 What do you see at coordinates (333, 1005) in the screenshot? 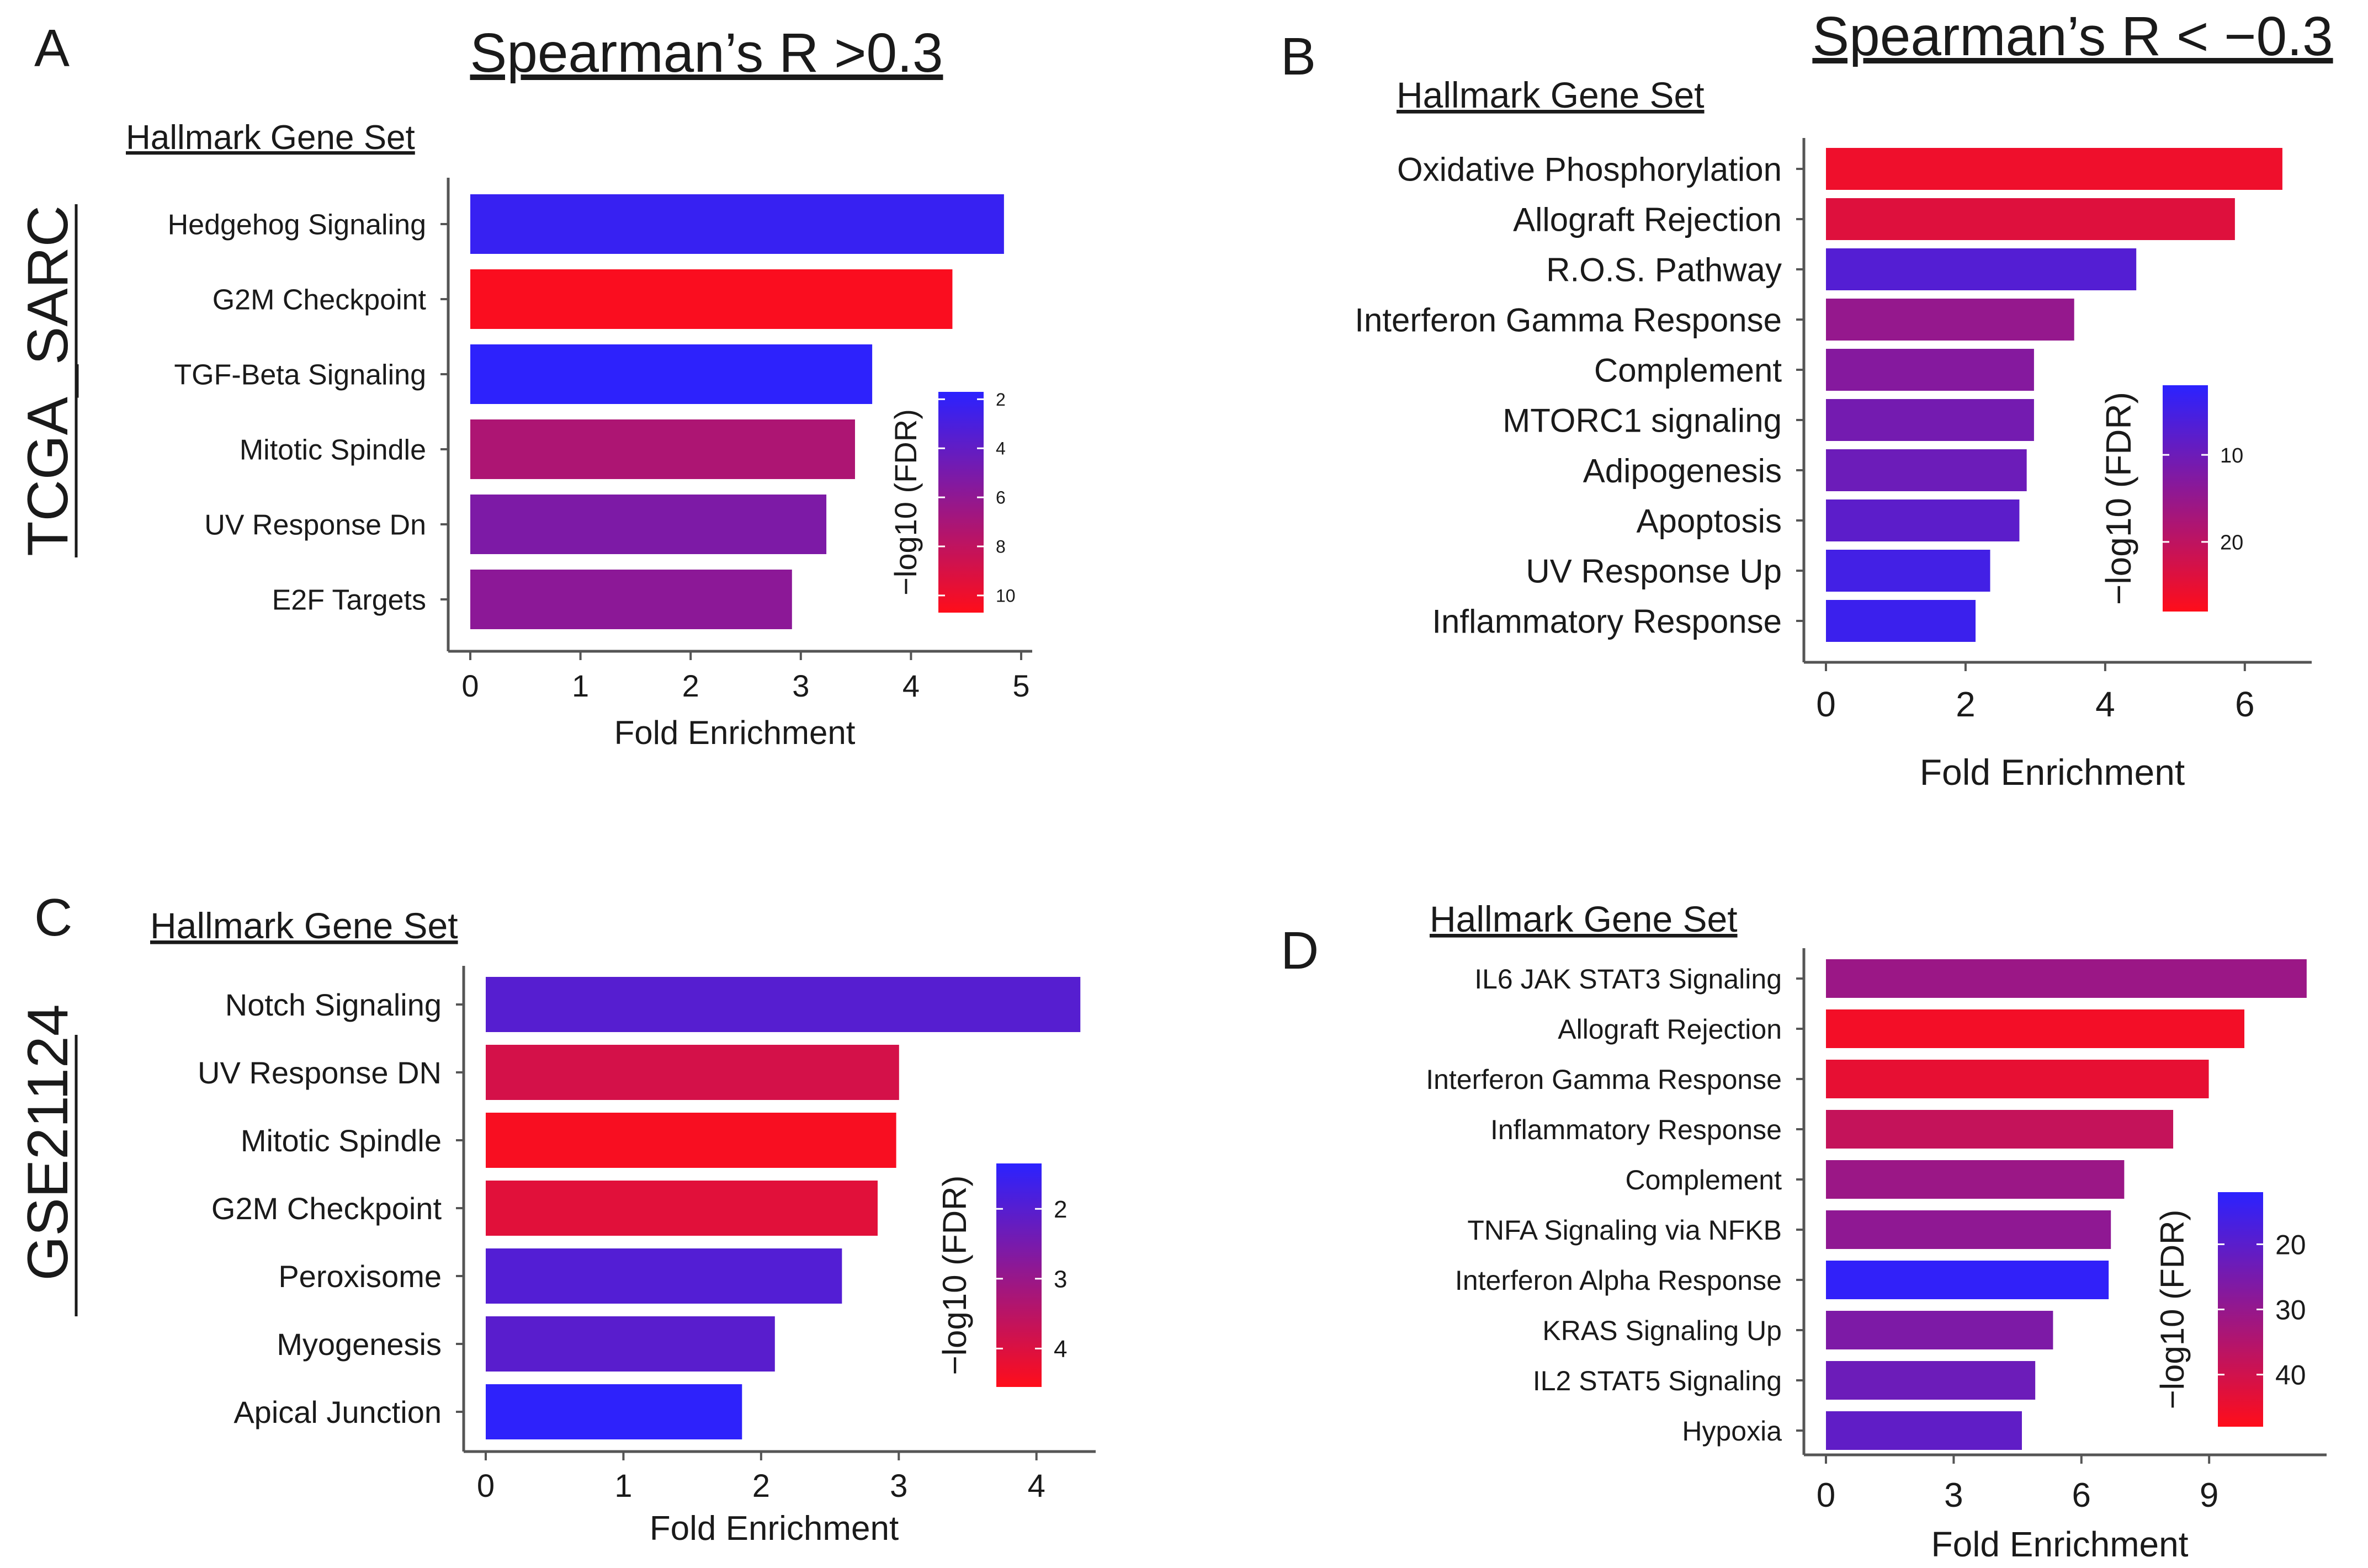
I see `category-label: Notch Signaling` at bounding box center [333, 1005].